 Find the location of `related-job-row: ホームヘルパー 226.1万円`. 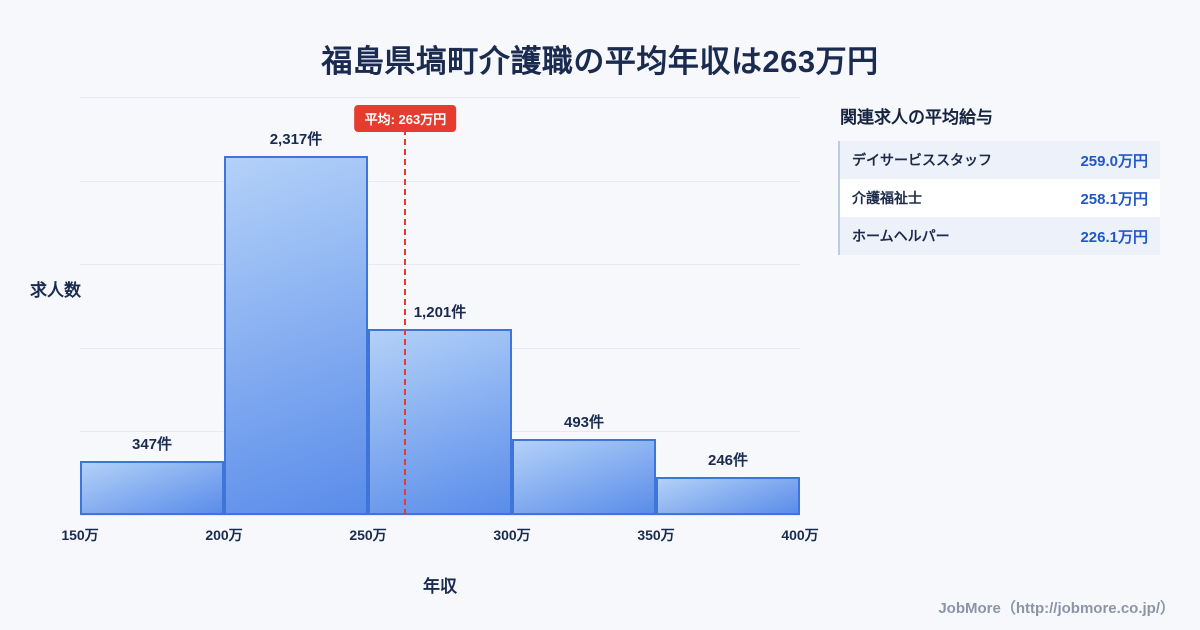

related-job-row: ホームヘルパー 226.1万円 is located at coordinates (1000, 236).